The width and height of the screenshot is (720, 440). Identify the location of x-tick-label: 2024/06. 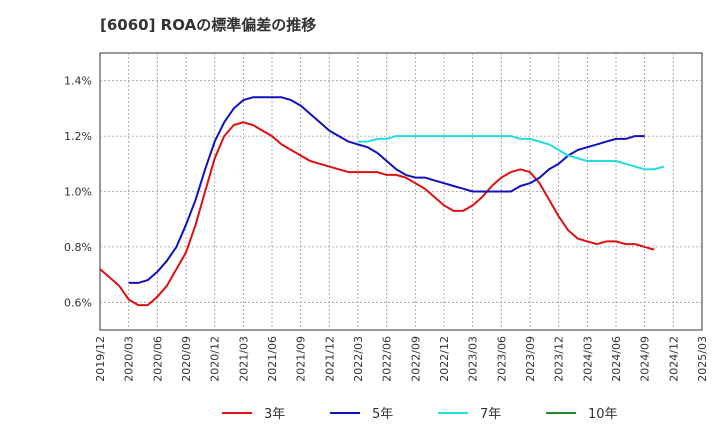
(616, 359).